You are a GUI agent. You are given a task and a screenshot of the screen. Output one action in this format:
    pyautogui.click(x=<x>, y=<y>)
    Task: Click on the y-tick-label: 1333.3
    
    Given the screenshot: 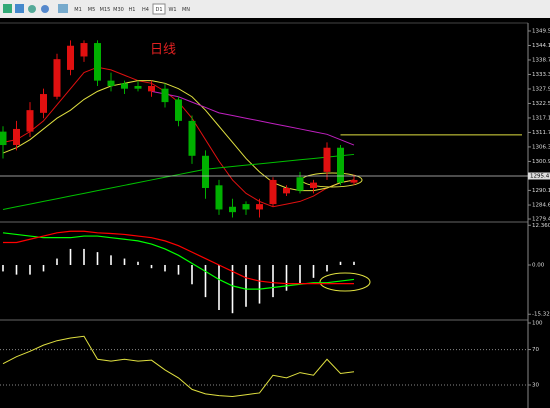 What is the action you would take?
    pyautogui.click(x=541, y=75)
    